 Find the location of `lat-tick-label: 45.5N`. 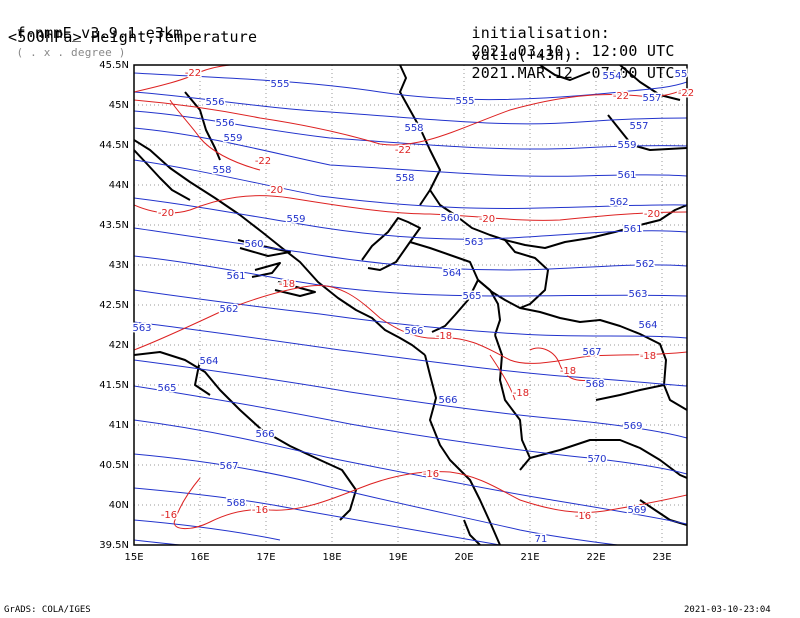

lat-tick-label: 45.5N is located at coordinates (114, 65).